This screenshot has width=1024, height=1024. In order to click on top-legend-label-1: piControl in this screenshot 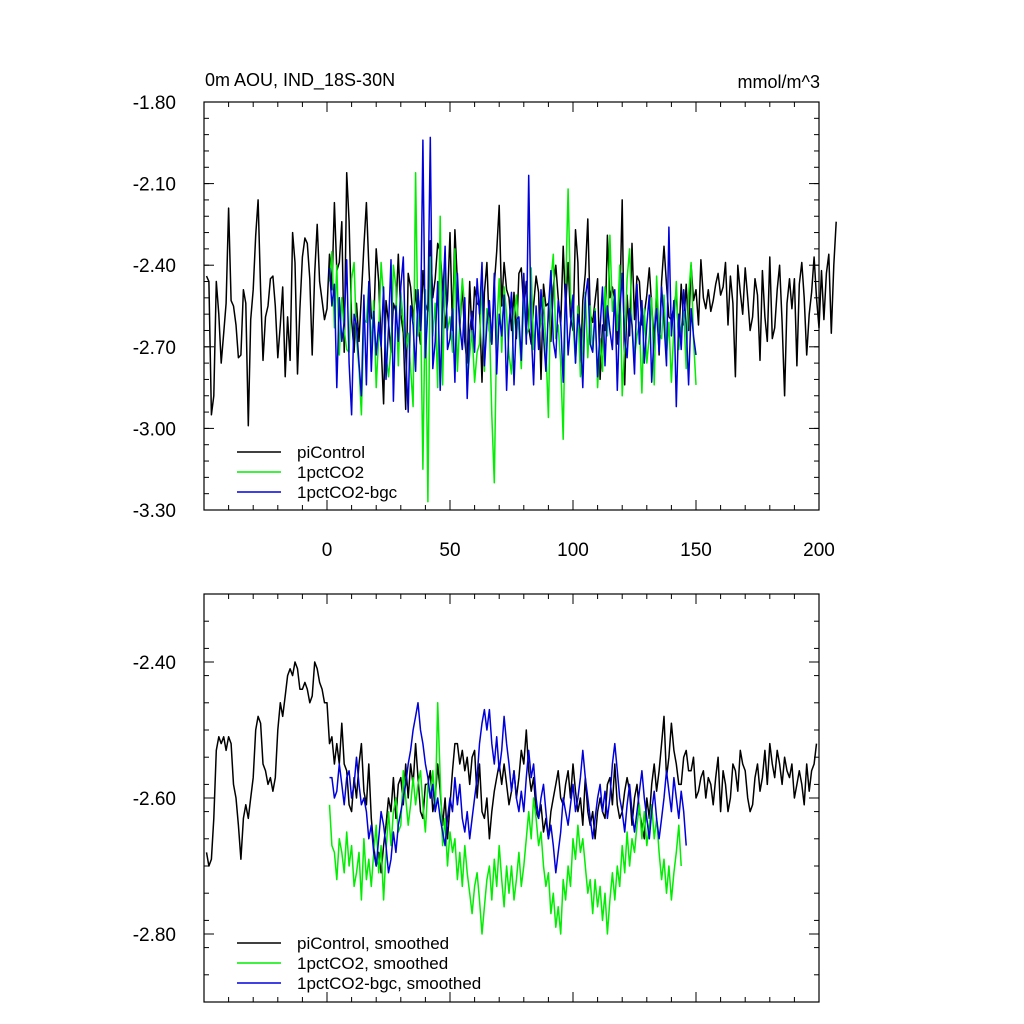, I will do `click(331, 452)`.